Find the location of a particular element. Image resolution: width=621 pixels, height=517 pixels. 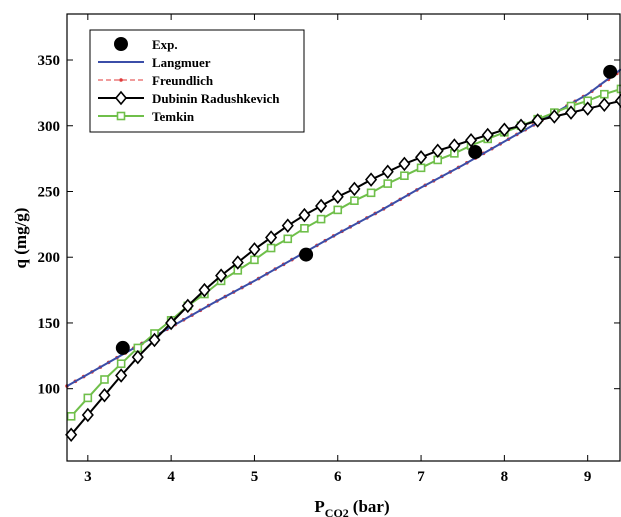

legend-label: Temkin is located at coordinates (173, 116).